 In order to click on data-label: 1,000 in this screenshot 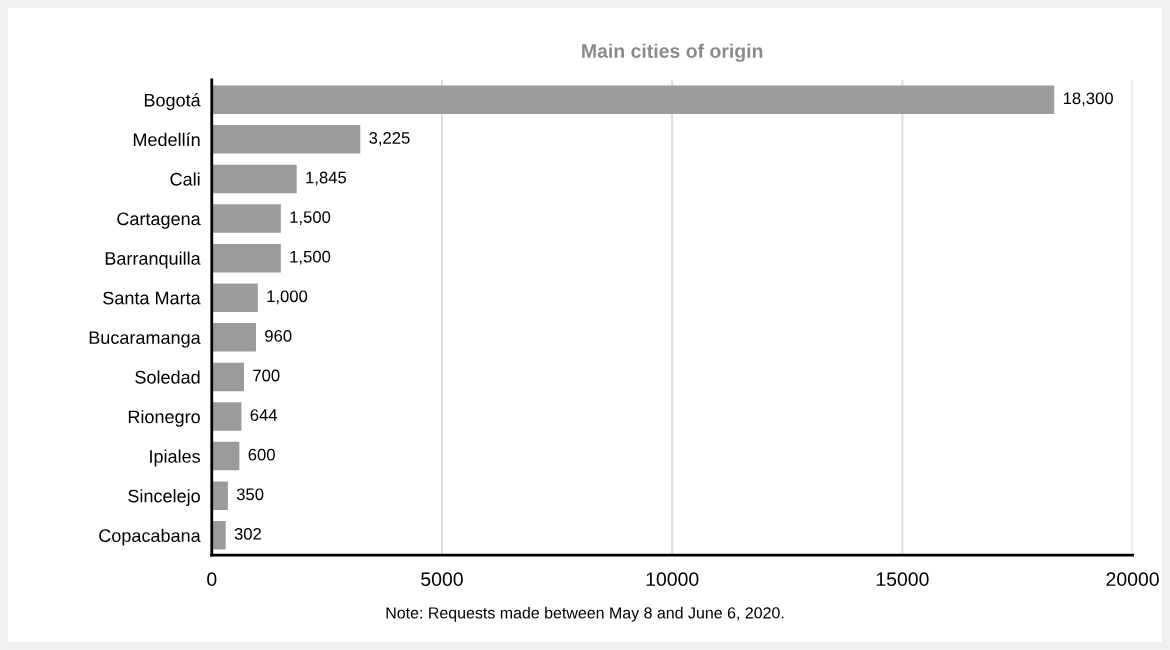, I will do `click(287, 297)`.